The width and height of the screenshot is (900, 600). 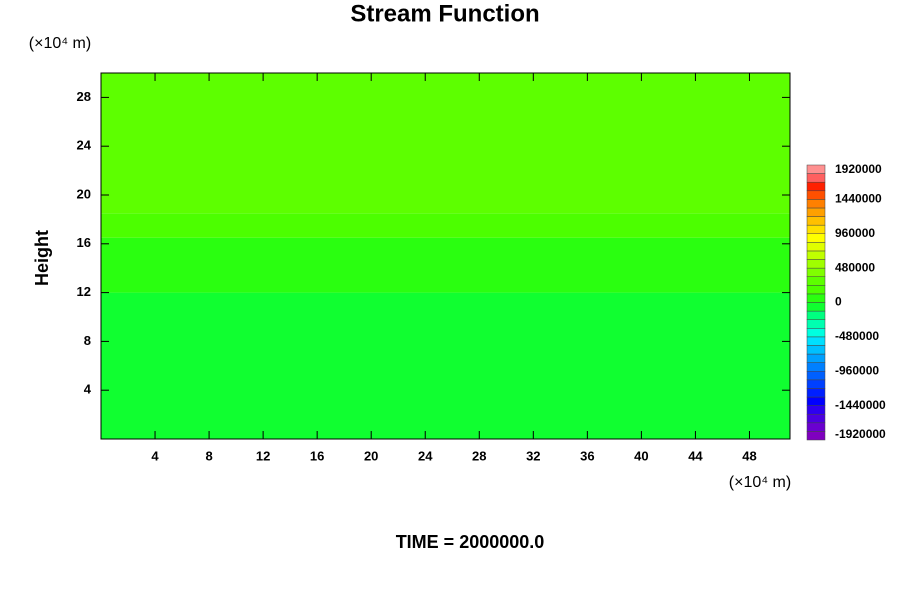 What do you see at coordinates (425, 455) in the screenshot?
I see `x-tick-label: 24` at bounding box center [425, 455].